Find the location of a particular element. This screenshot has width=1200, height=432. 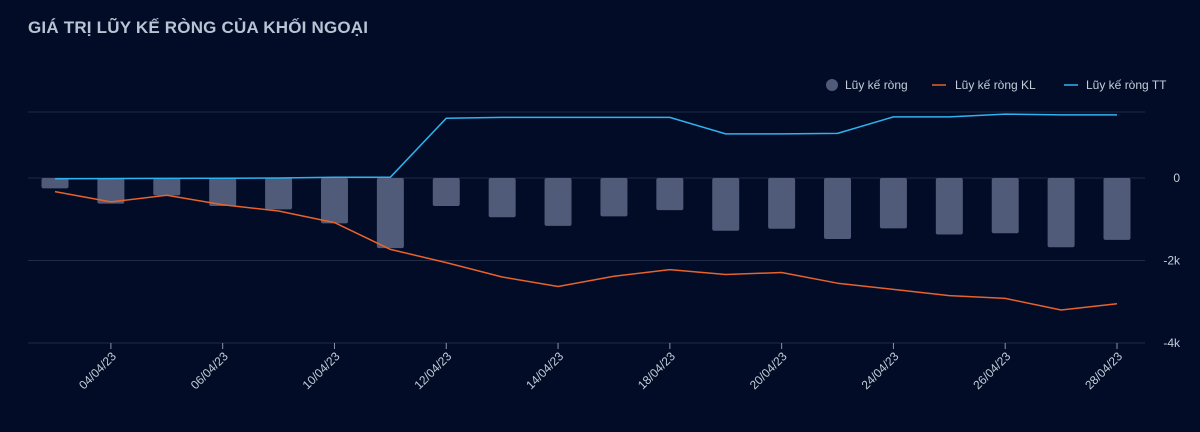

x-tick-label: 26/04/23 is located at coordinates (991, 370).